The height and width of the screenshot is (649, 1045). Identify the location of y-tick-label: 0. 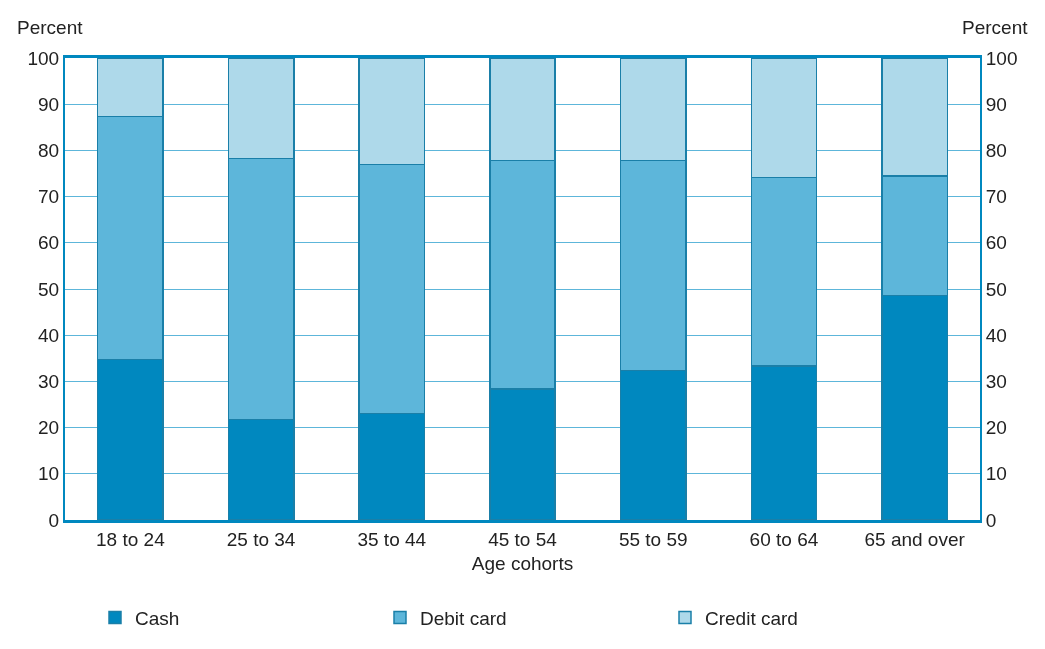
(54, 520).